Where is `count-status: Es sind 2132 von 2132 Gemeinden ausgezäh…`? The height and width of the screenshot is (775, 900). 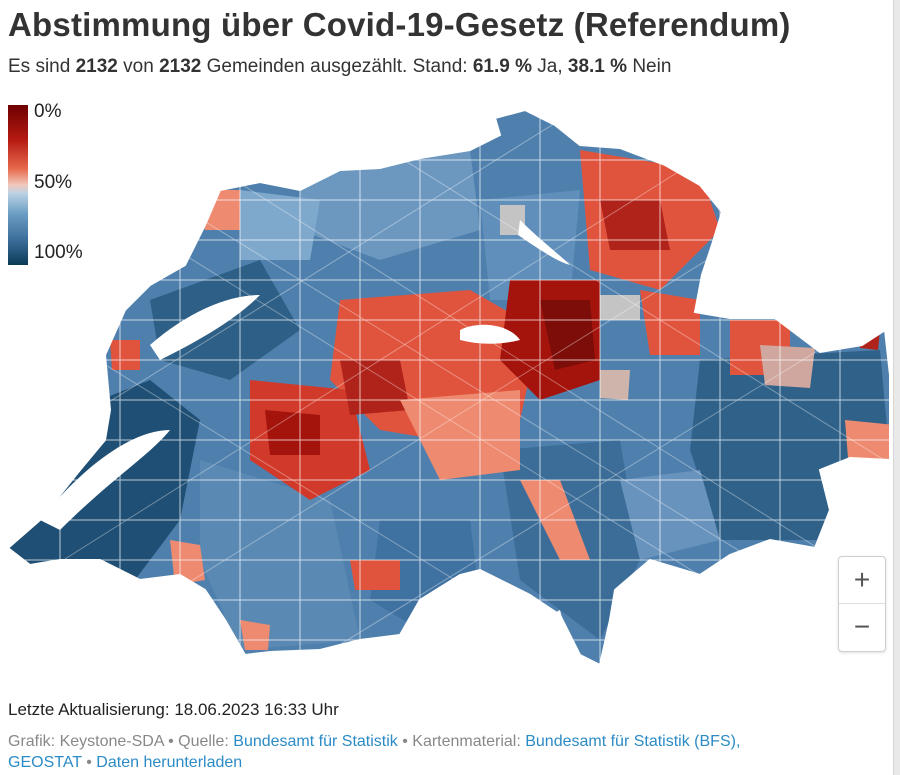 count-status: Es sind 2132 von 2132 Gemeinden ausgezäh… is located at coordinates (340, 66).